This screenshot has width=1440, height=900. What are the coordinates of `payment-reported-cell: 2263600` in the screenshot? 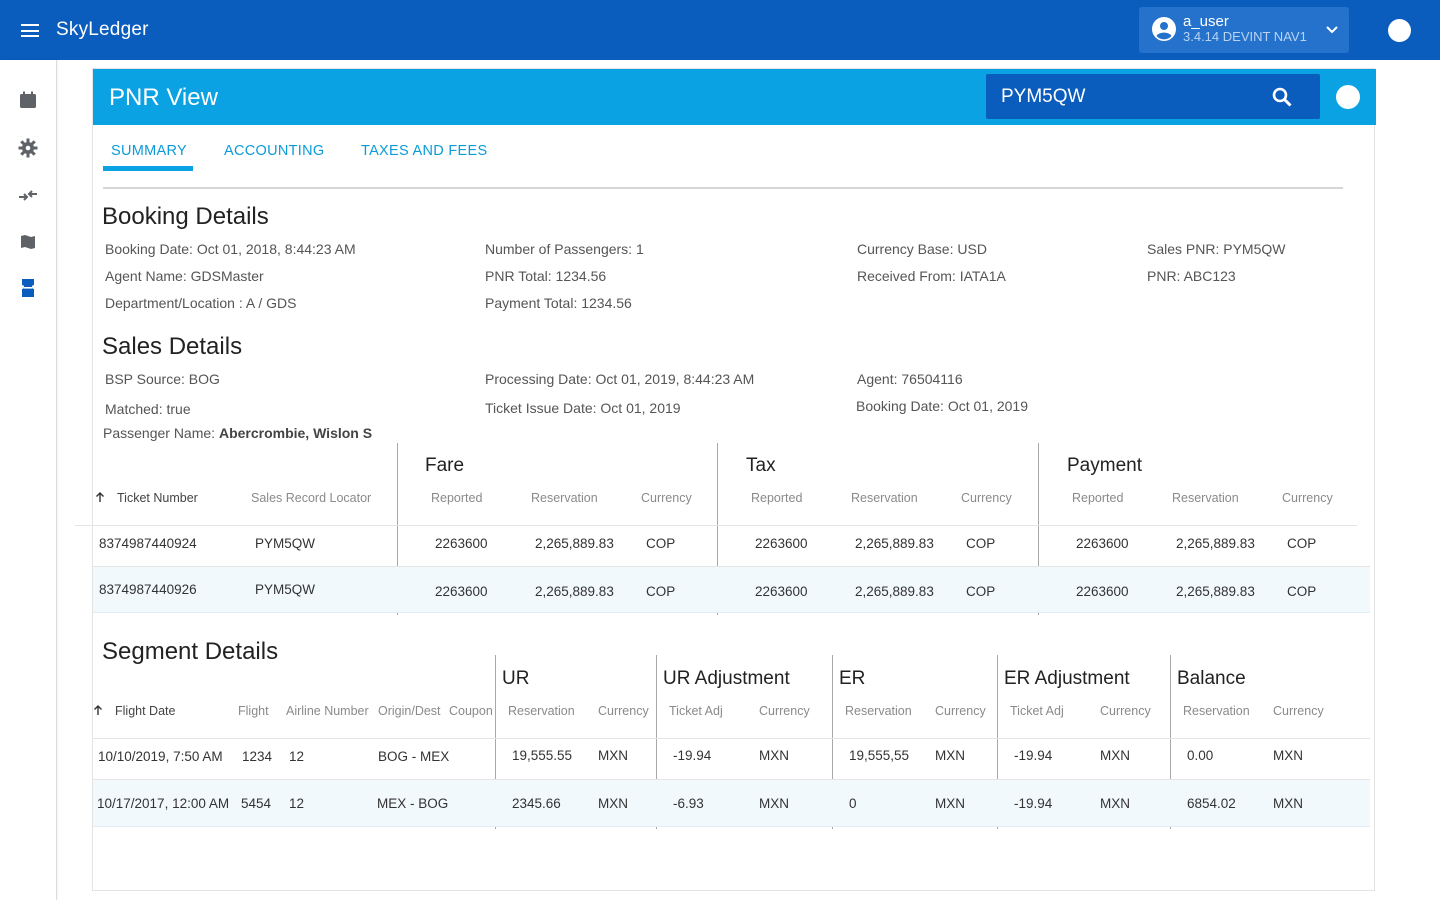 It's located at (1102, 591).